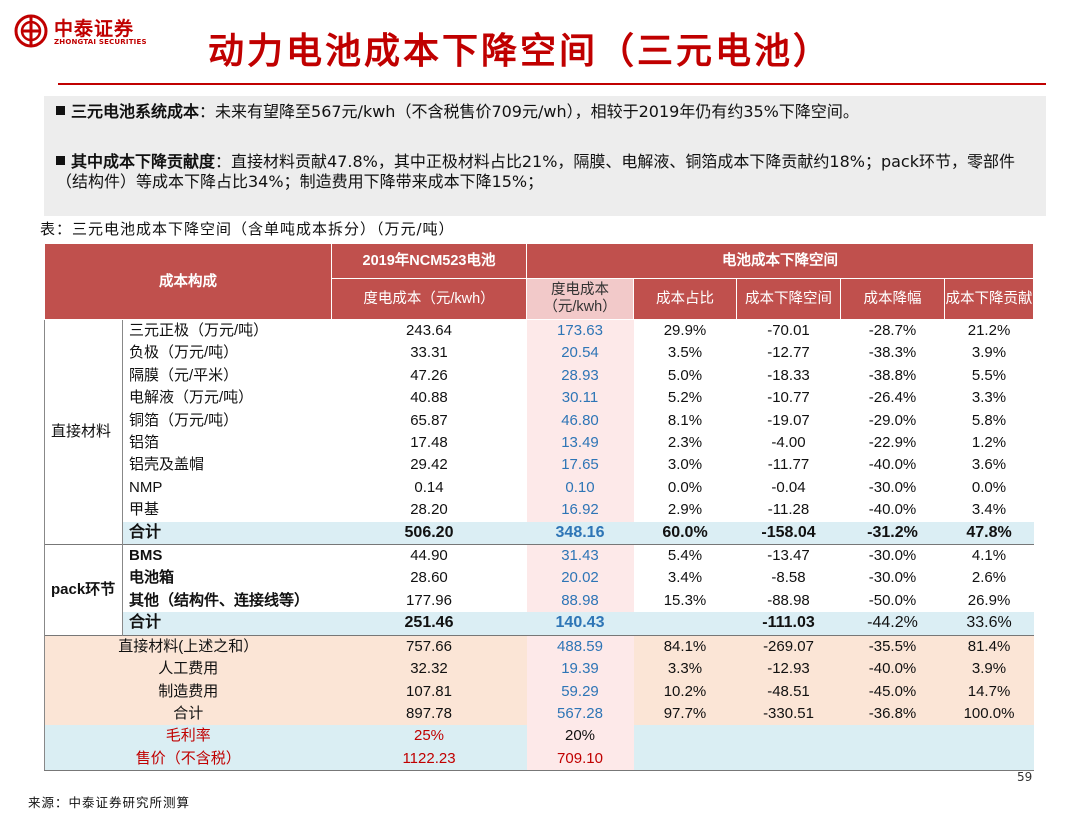 The width and height of the screenshot is (1080, 813). Describe the element at coordinates (685, 353) in the screenshot. I see `cell-share: 3.5%` at that location.